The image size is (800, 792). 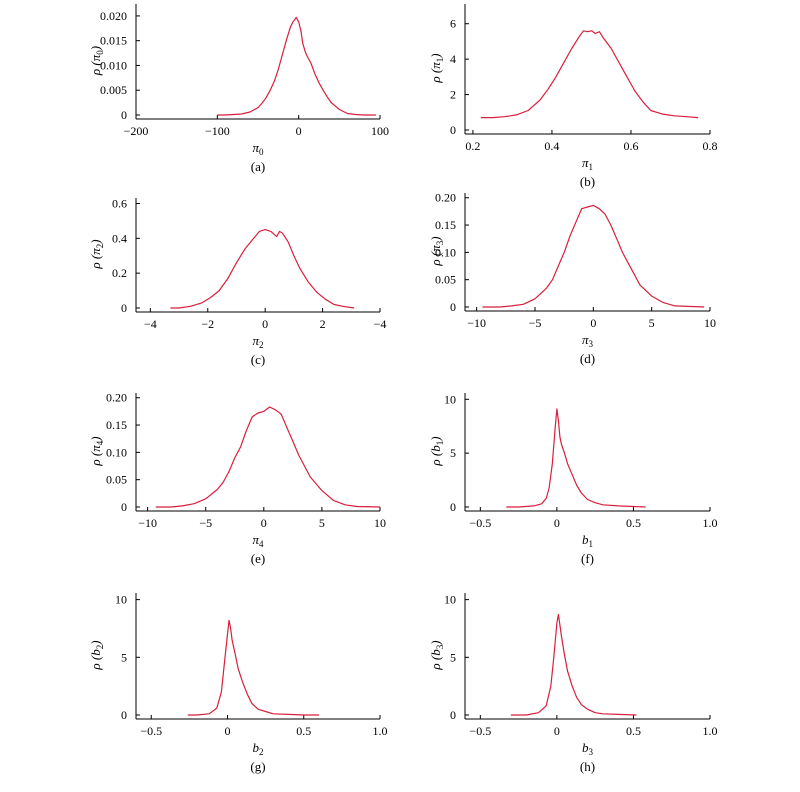 What do you see at coordinates (453, 307) in the screenshot?
I see `panel-d-y-tick-label: 0` at bounding box center [453, 307].